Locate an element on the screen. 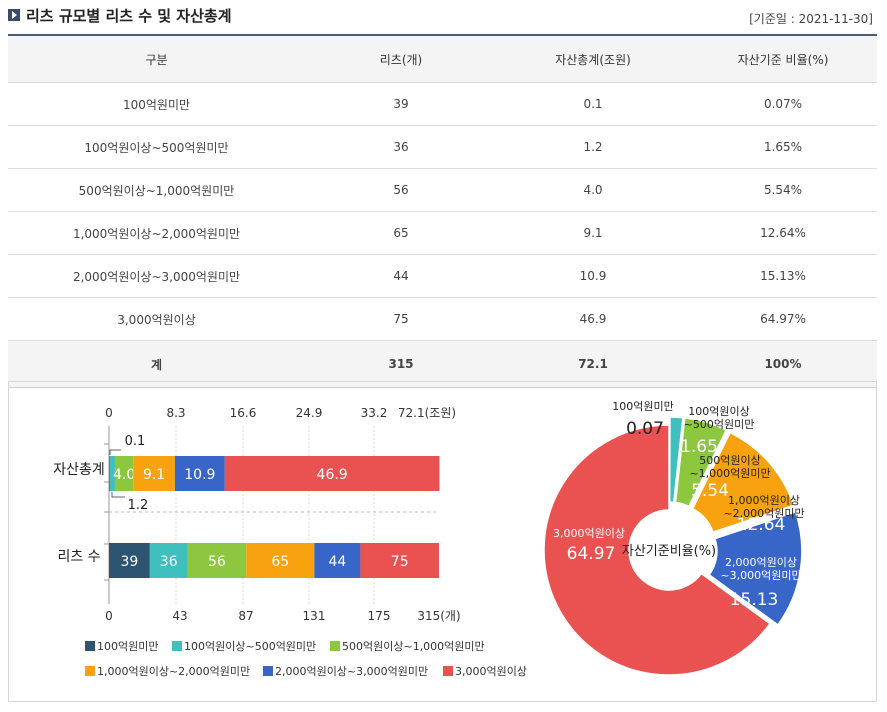  column-header: 자산기준 비율(%) is located at coordinates (783, 58).